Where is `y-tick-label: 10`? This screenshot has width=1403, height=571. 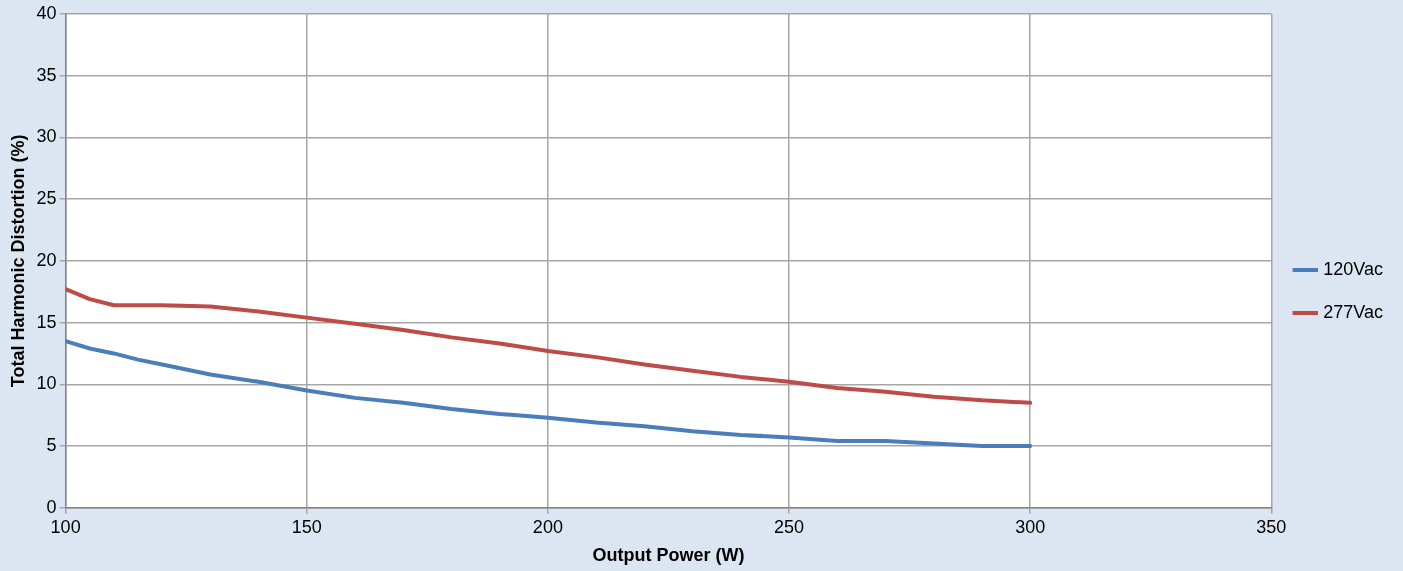 y-tick-label: 10 is located at coordinates (46, 383).